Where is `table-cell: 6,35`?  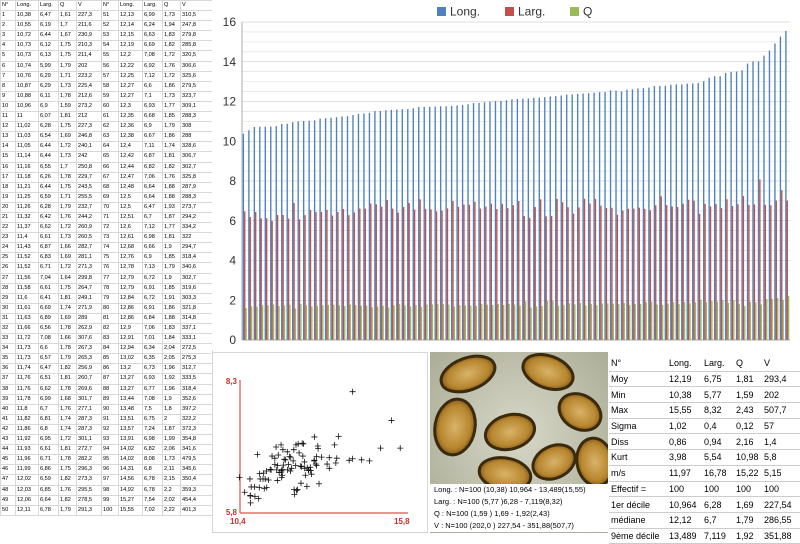
table-cell: 6,35 is located at coordinates (152, 359).